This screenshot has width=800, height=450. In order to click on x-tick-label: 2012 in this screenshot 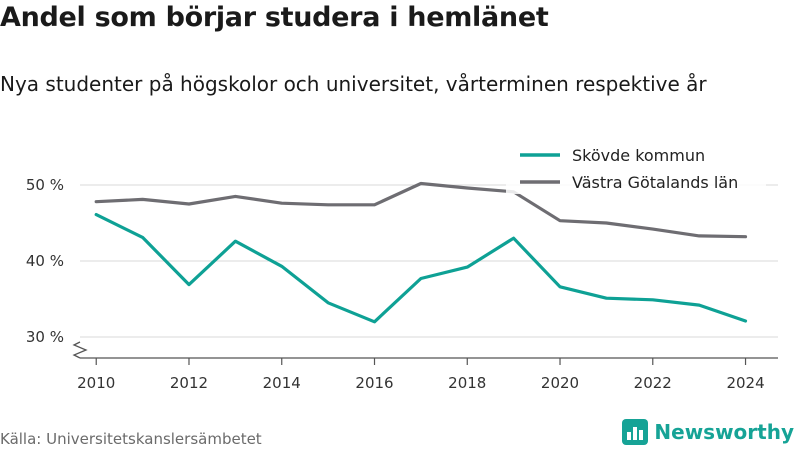, I will do `click(189, 383)`.